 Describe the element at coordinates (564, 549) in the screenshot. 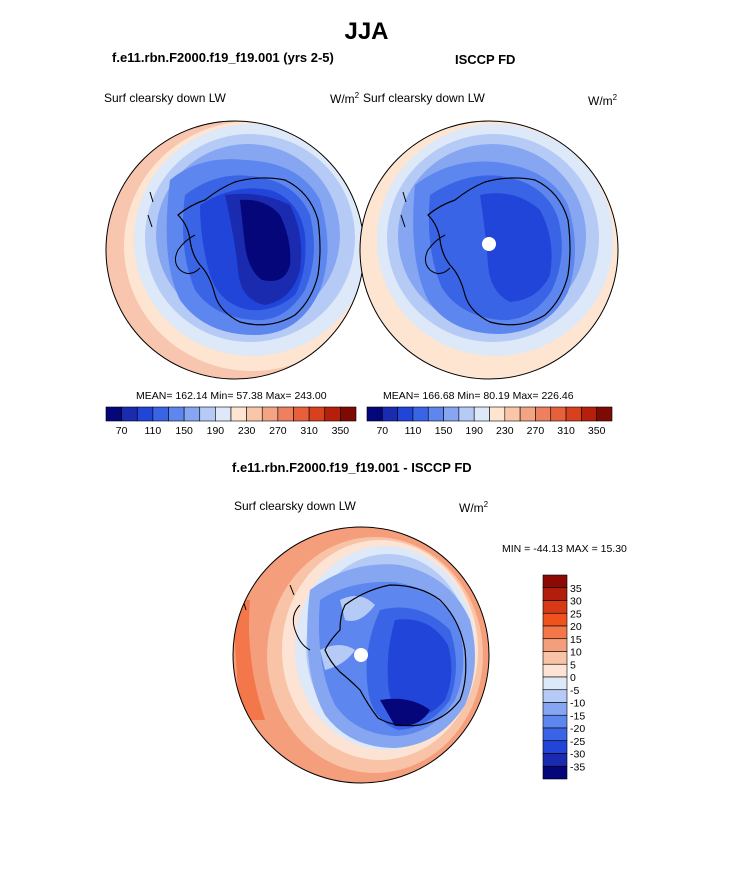

I see `diff-stats: MIN = -44.13 MAX = 15.30` at that location.